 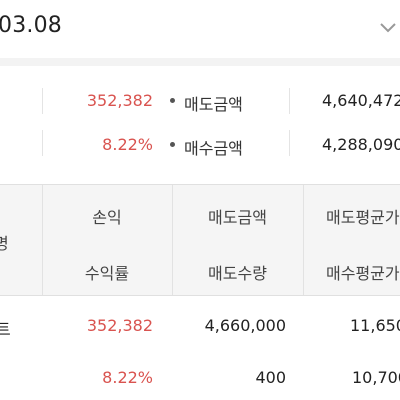 I want to click on section-divider, so click(x=200, y=62).